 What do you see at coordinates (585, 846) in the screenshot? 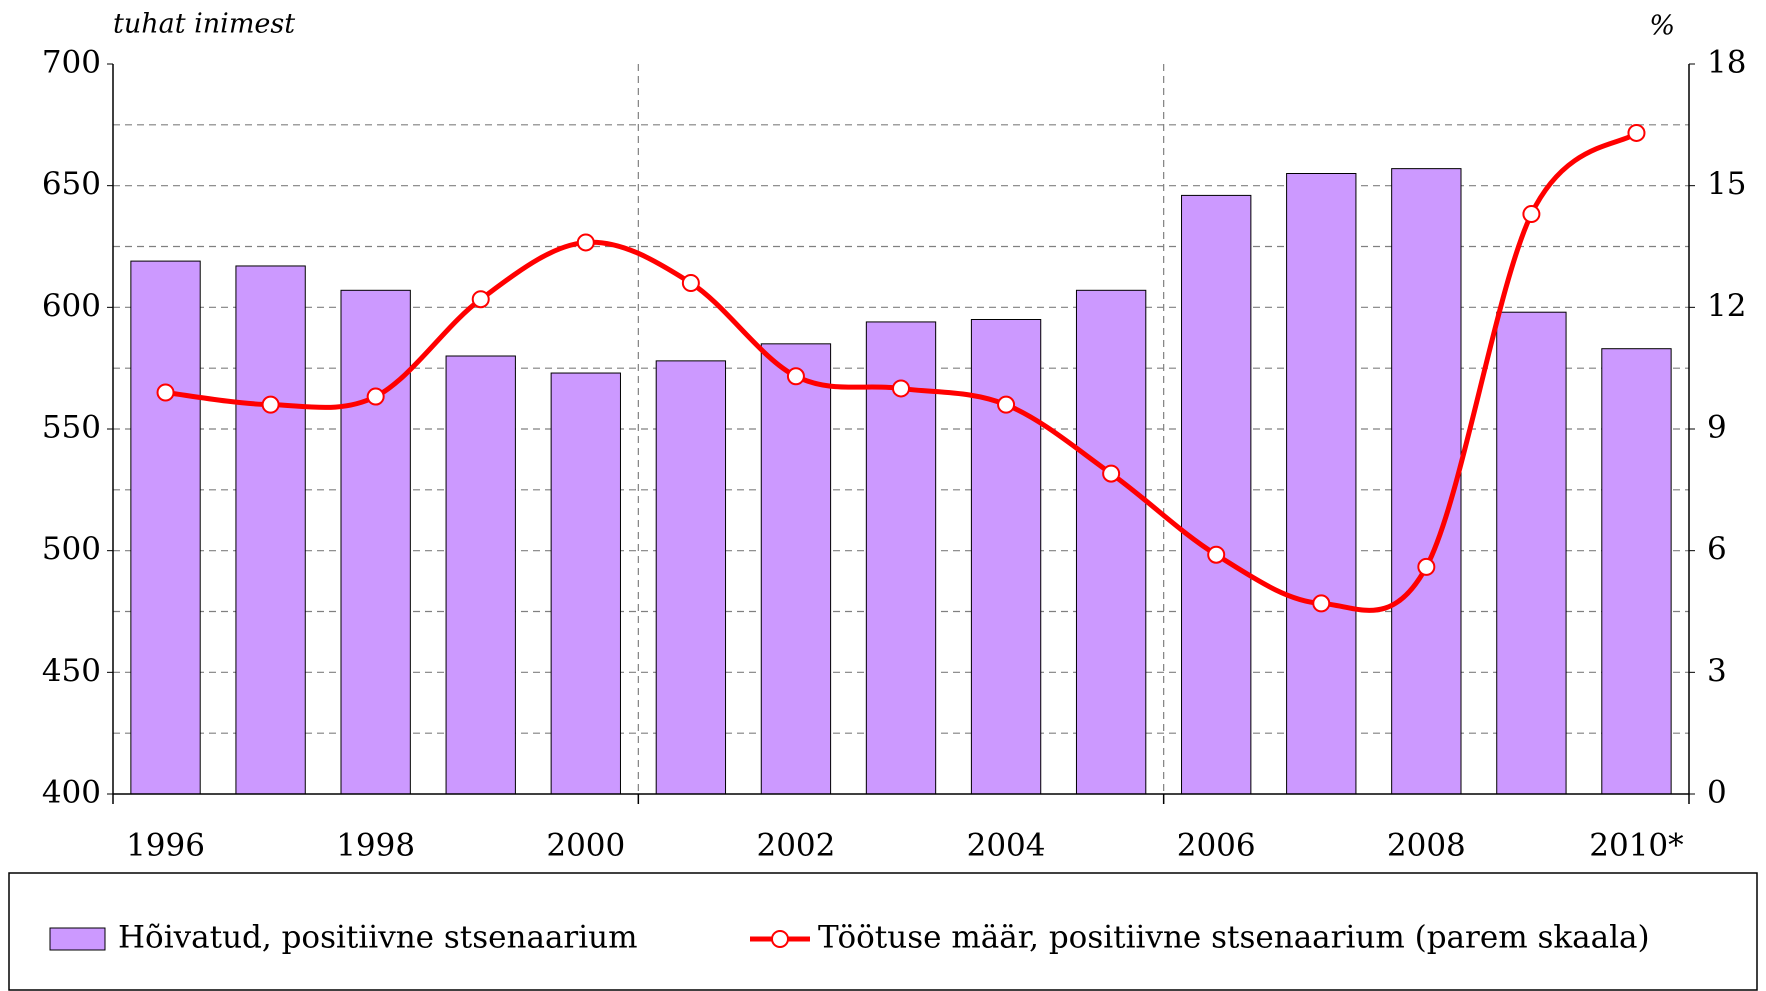
I see `x-tick-label: 2000` at bounding box center [585, 846].